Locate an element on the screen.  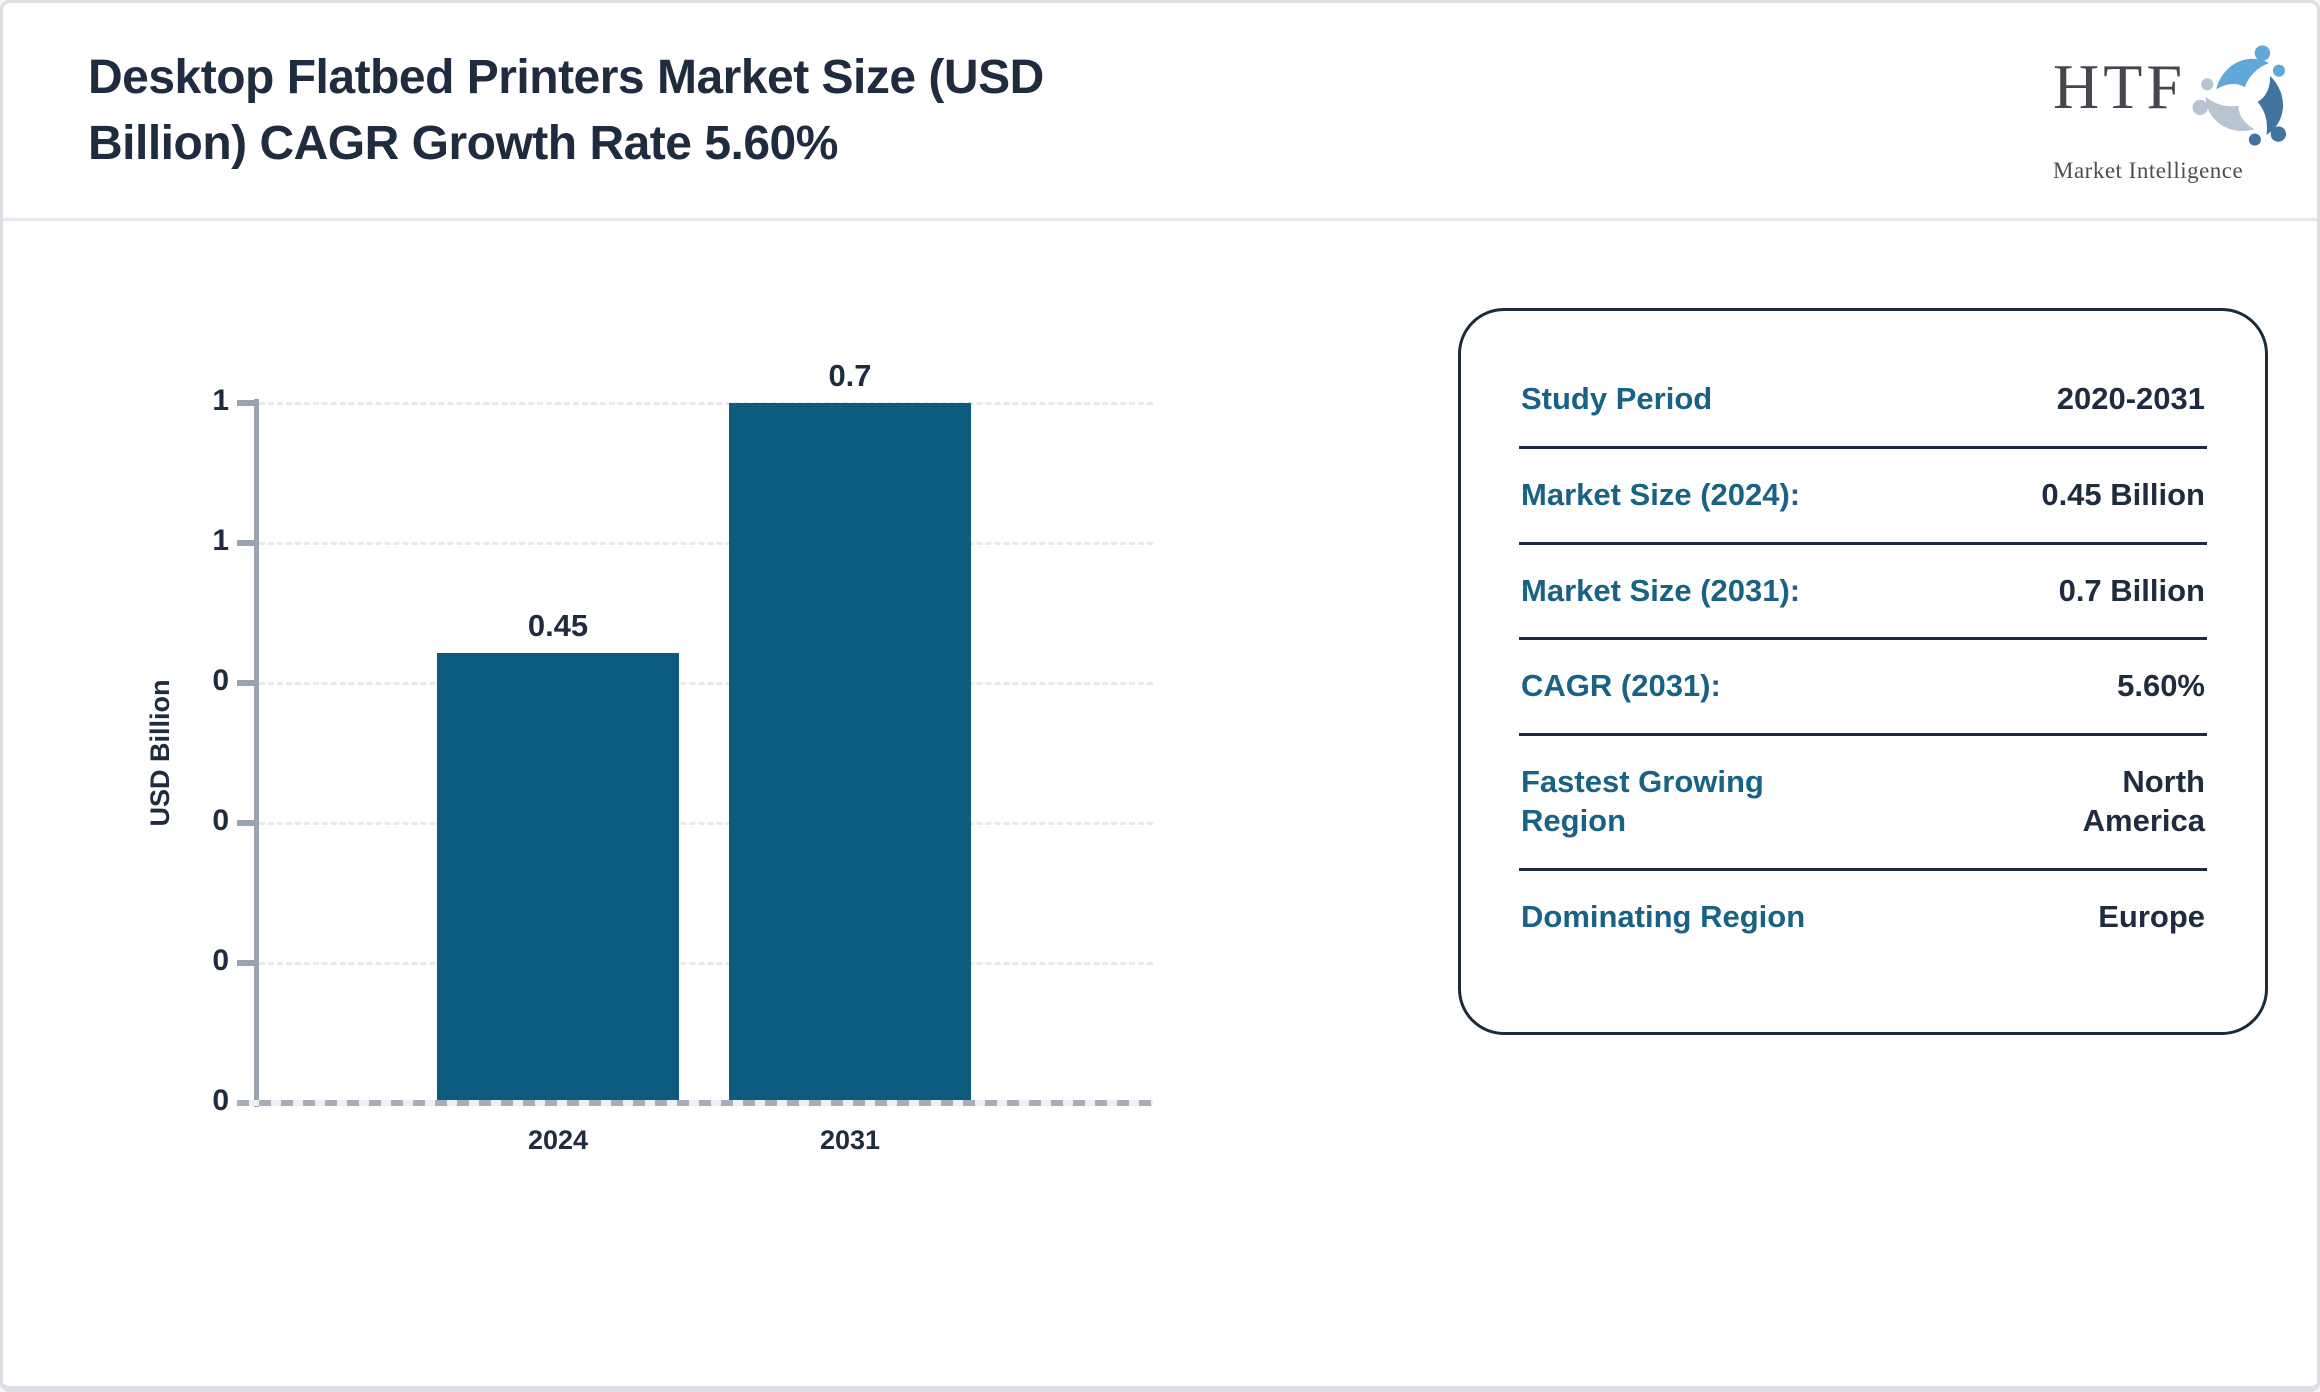
htf-logo-swirl-icon is located at coordinates (2247, 98).